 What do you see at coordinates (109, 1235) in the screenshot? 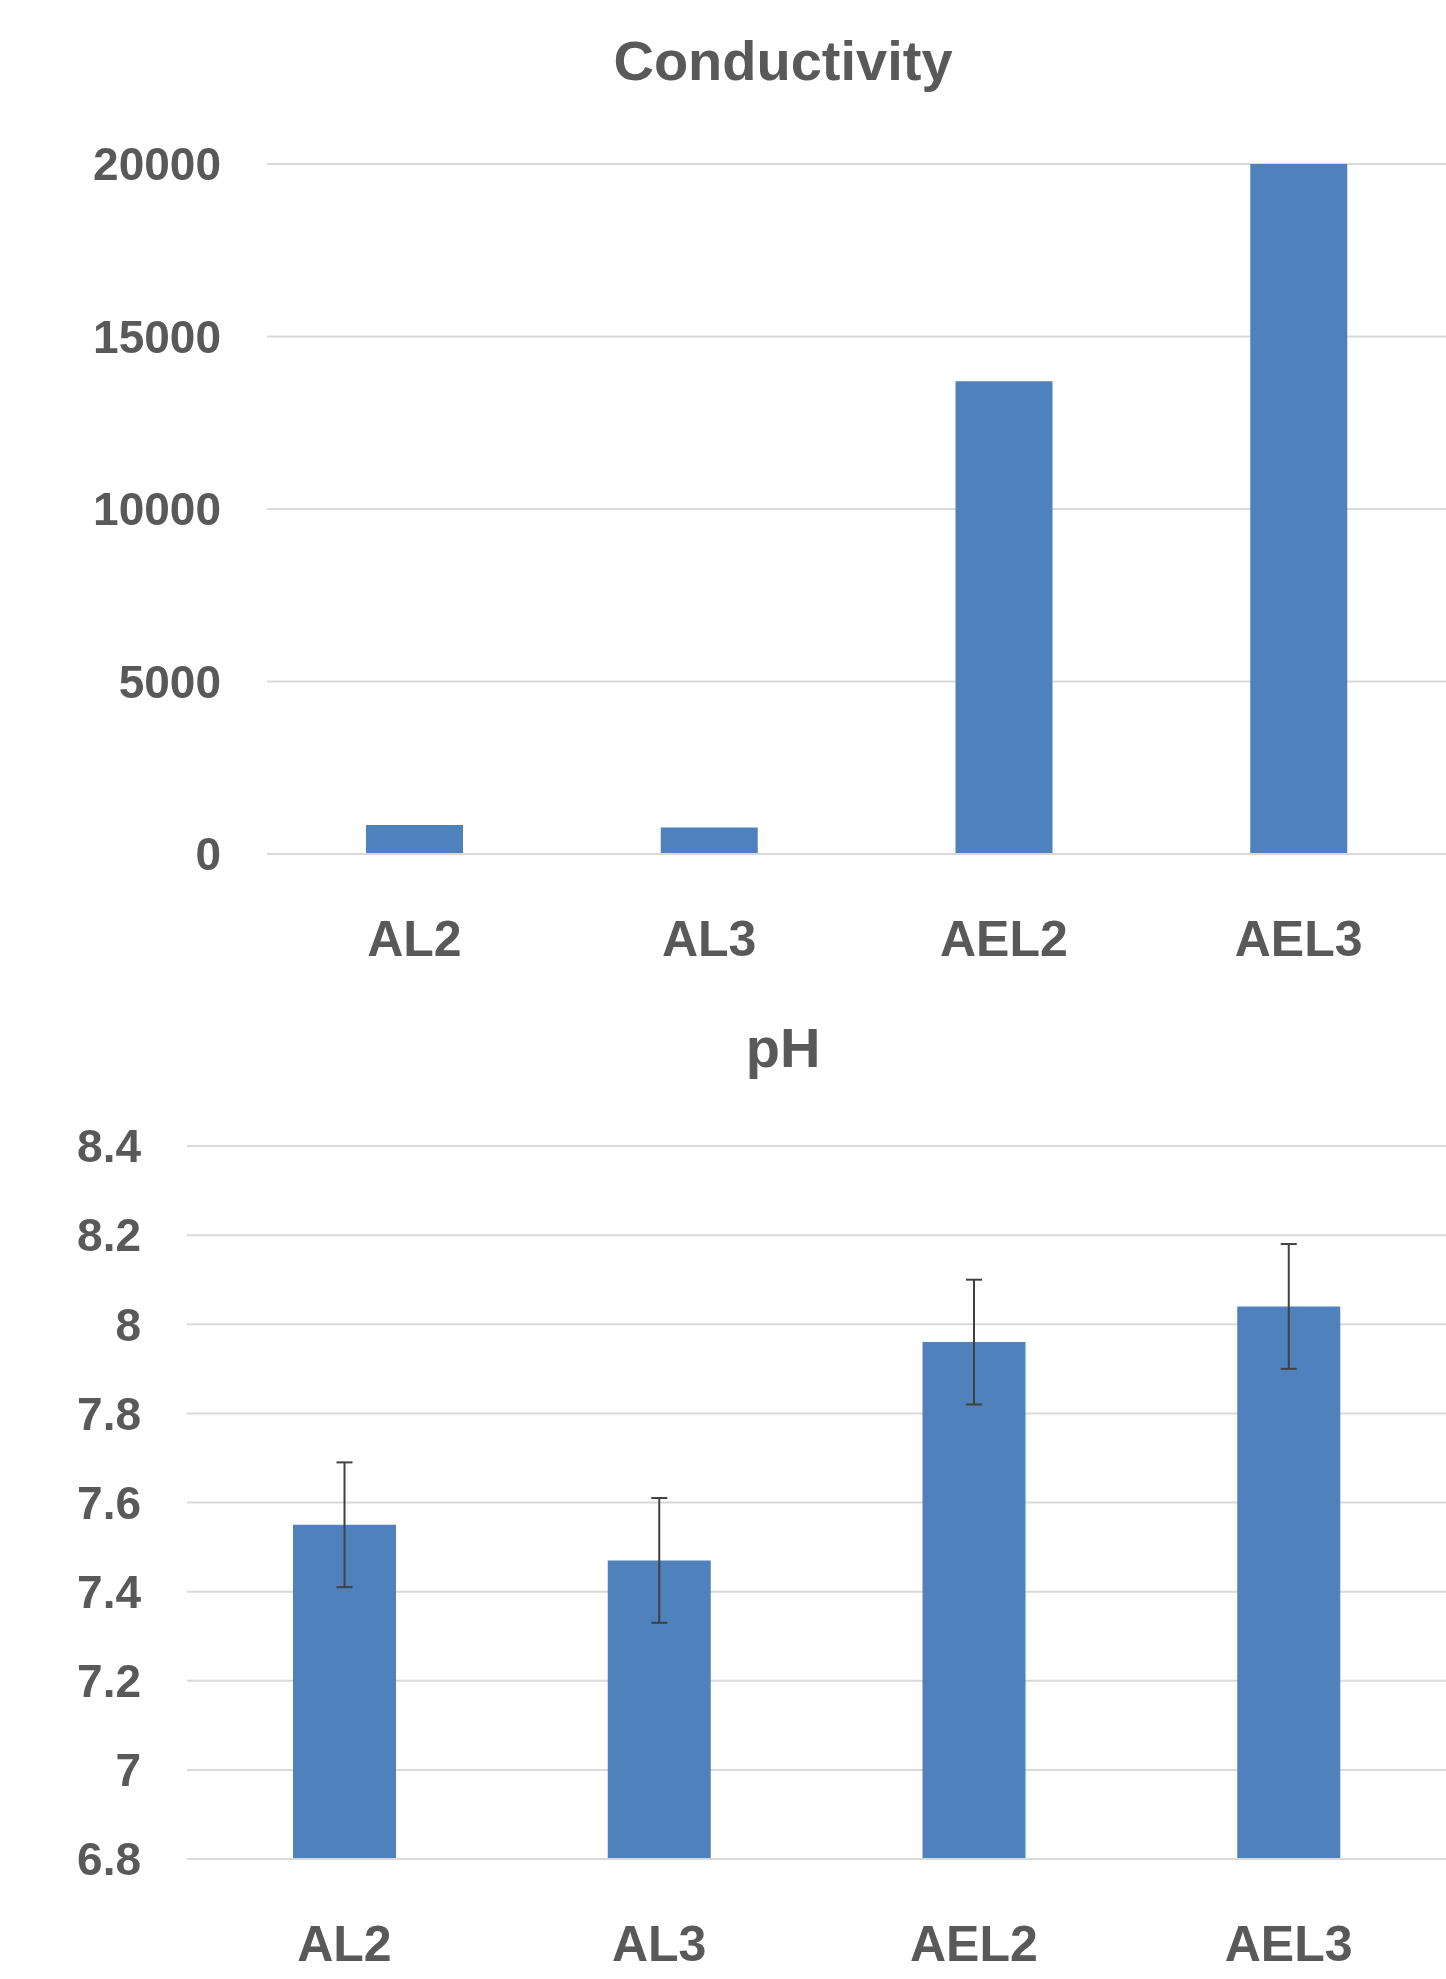
I see `y-tick-label: 8.2` at bounding box center [109, 1235].